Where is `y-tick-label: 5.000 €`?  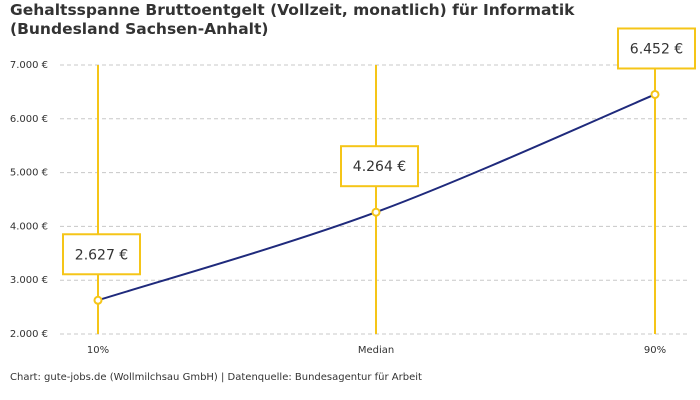 y-tick-label: 5.000 € is located at coordinates (29, 173).